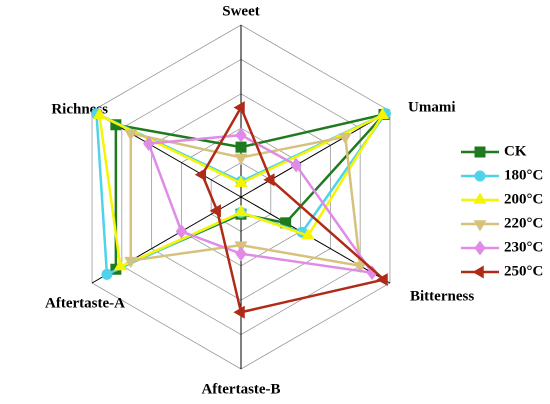 This screenshot has height=404, width=550. Describe the element at coordinates (241, 11) in the screenshot. I see `axis-label: Sweet` at that location.